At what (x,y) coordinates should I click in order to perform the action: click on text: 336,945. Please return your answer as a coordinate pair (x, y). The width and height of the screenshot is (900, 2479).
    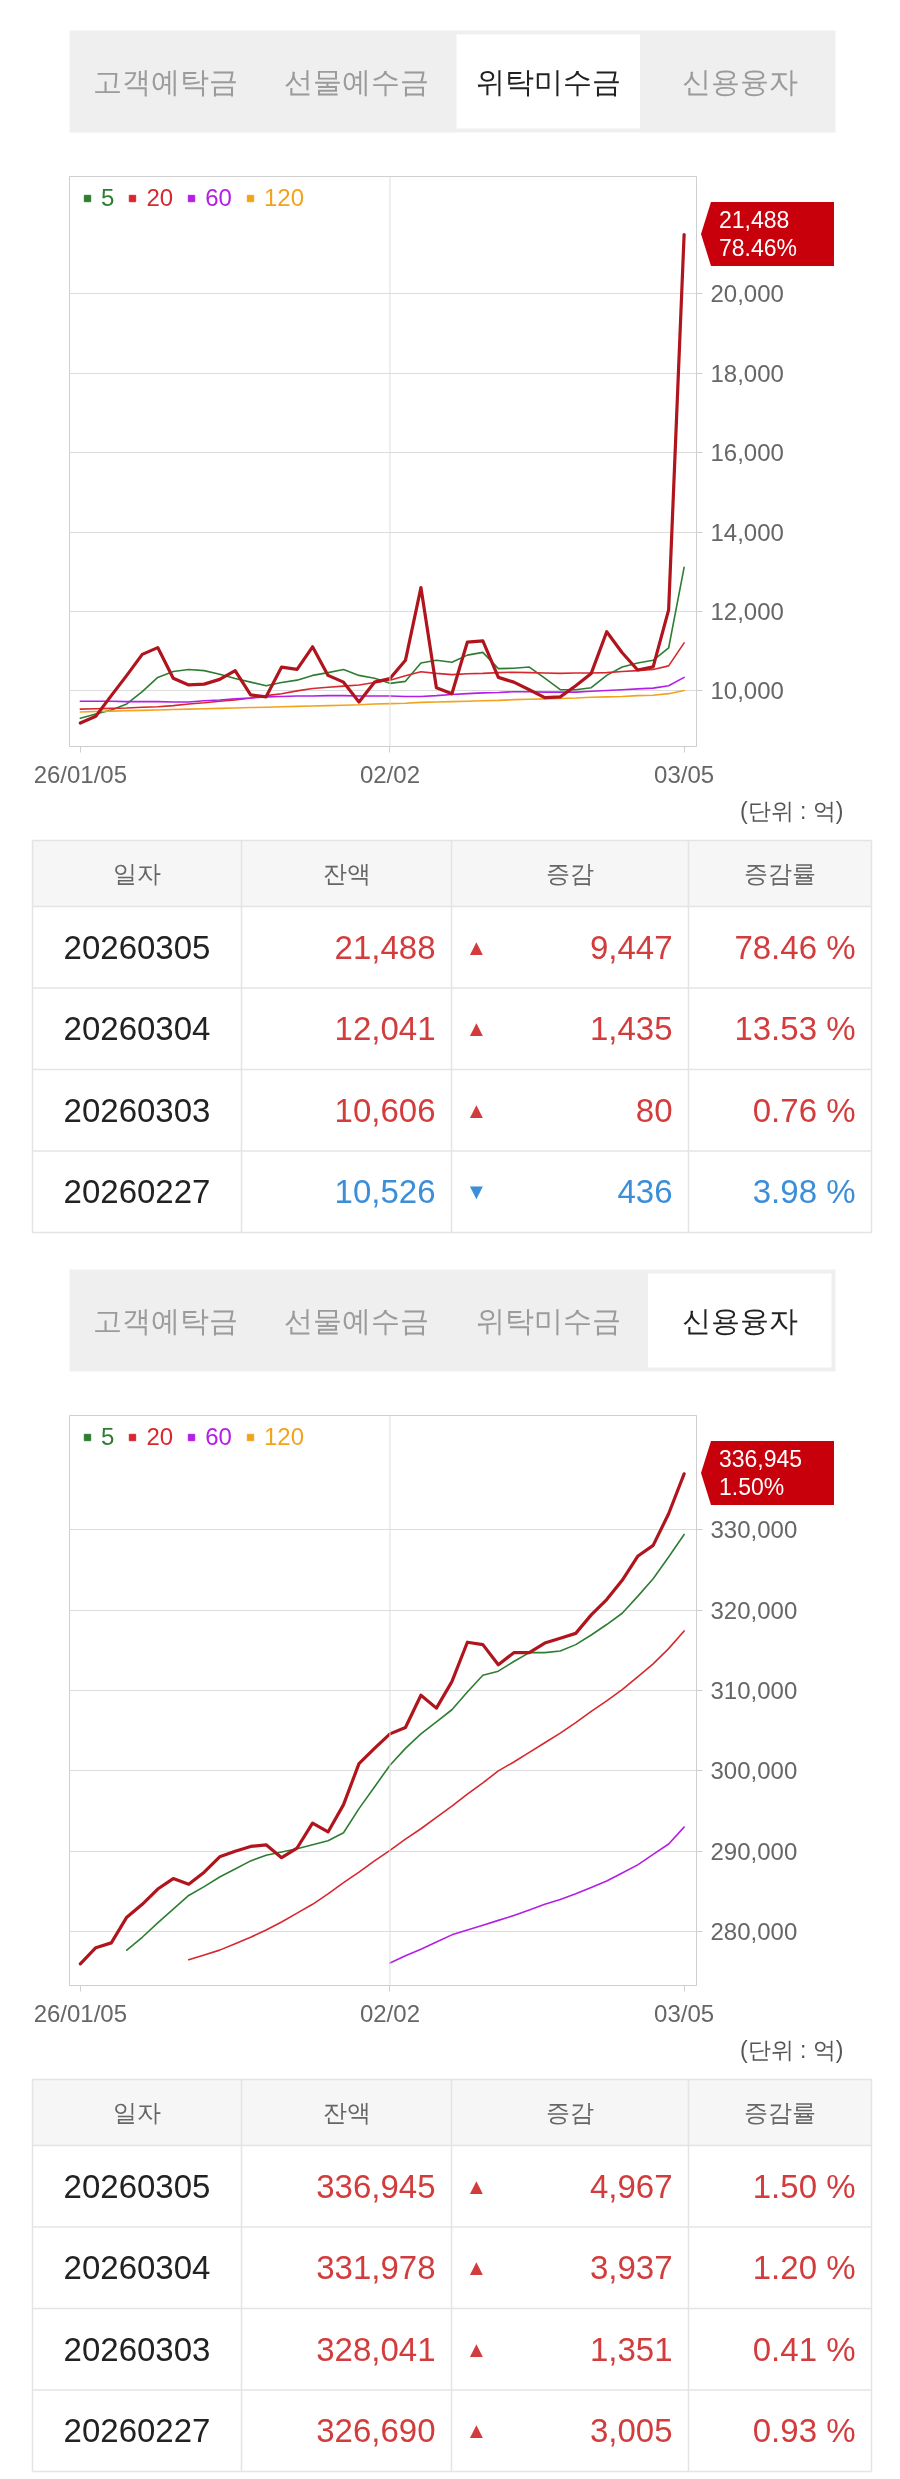
    Looking at the image, I should click on (376, 2186).